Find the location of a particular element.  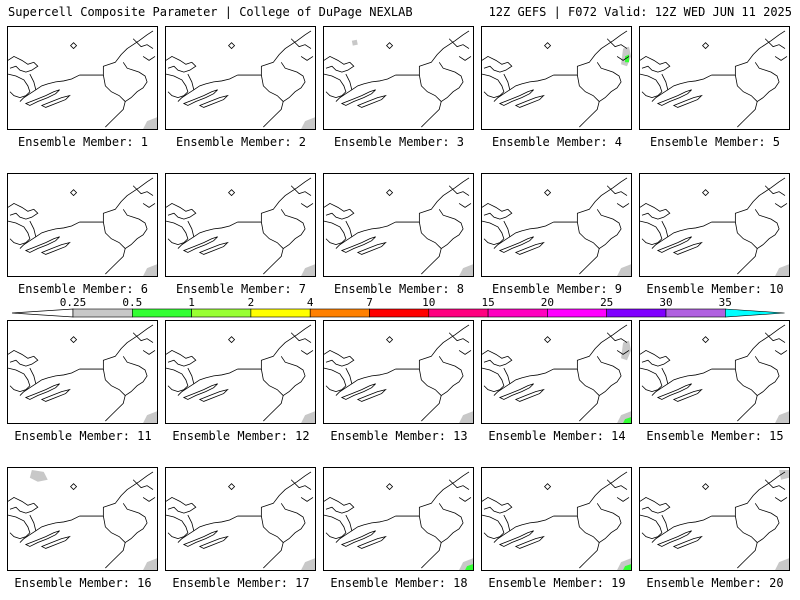

ensemble-member-label: Ensemble Member: 20 is located at coordinates (715, 583).